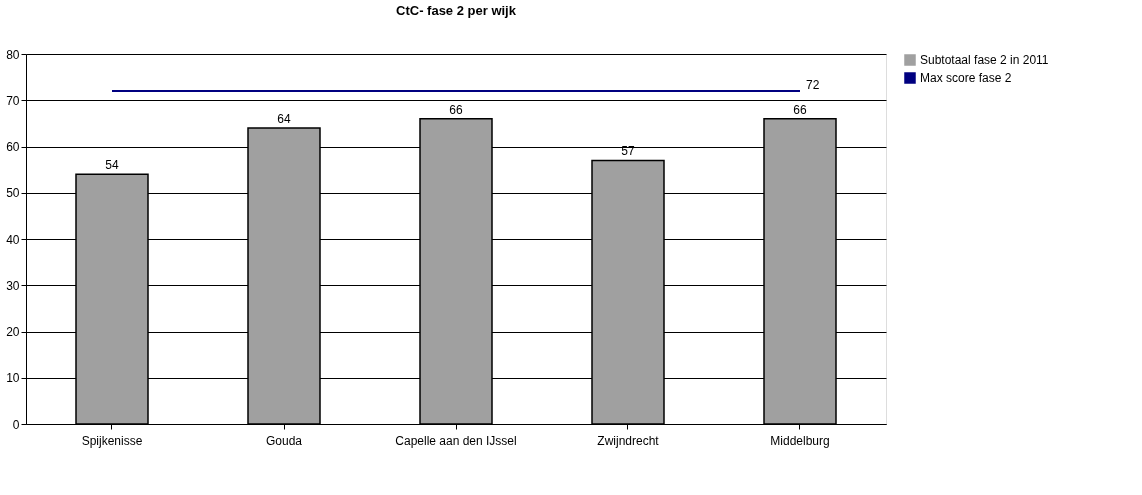 This screenshot has height=495, width=1142. What do you see at coordinates (13, 54) in the screenshot?
I see `y-tick-label: 80` at bounding box center [13, 54].